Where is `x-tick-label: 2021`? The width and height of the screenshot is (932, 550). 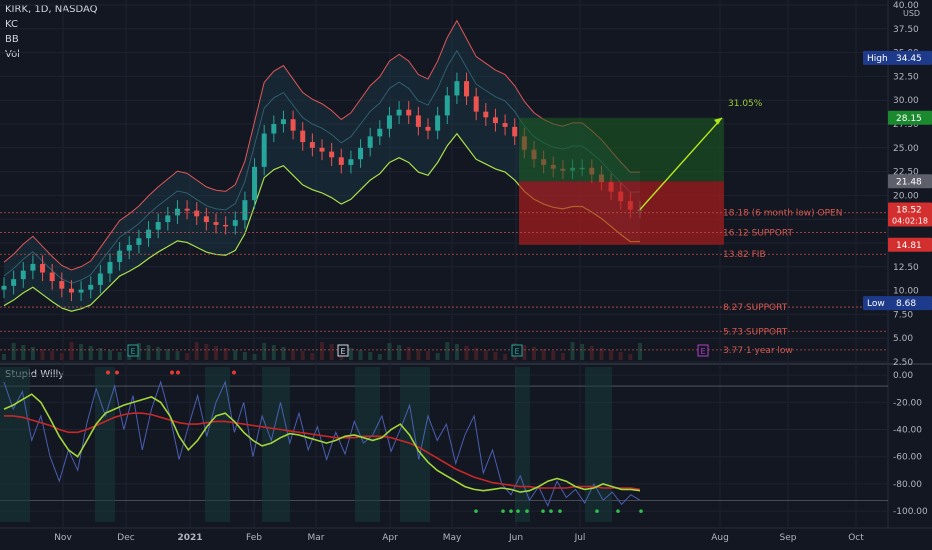
x-tick-label: 2021 is located at coordinates (189, 538).